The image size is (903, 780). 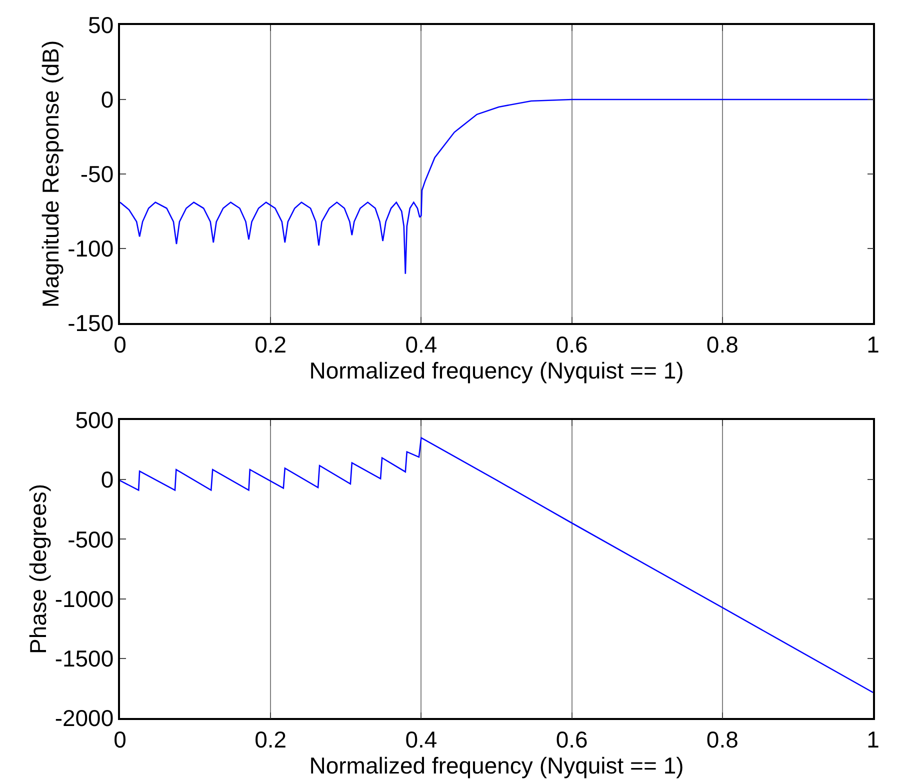 What do you see at coordinates (91, 323) in the screenshot?
I see `y-tick-label: -150` at bounding box center [91, 323].